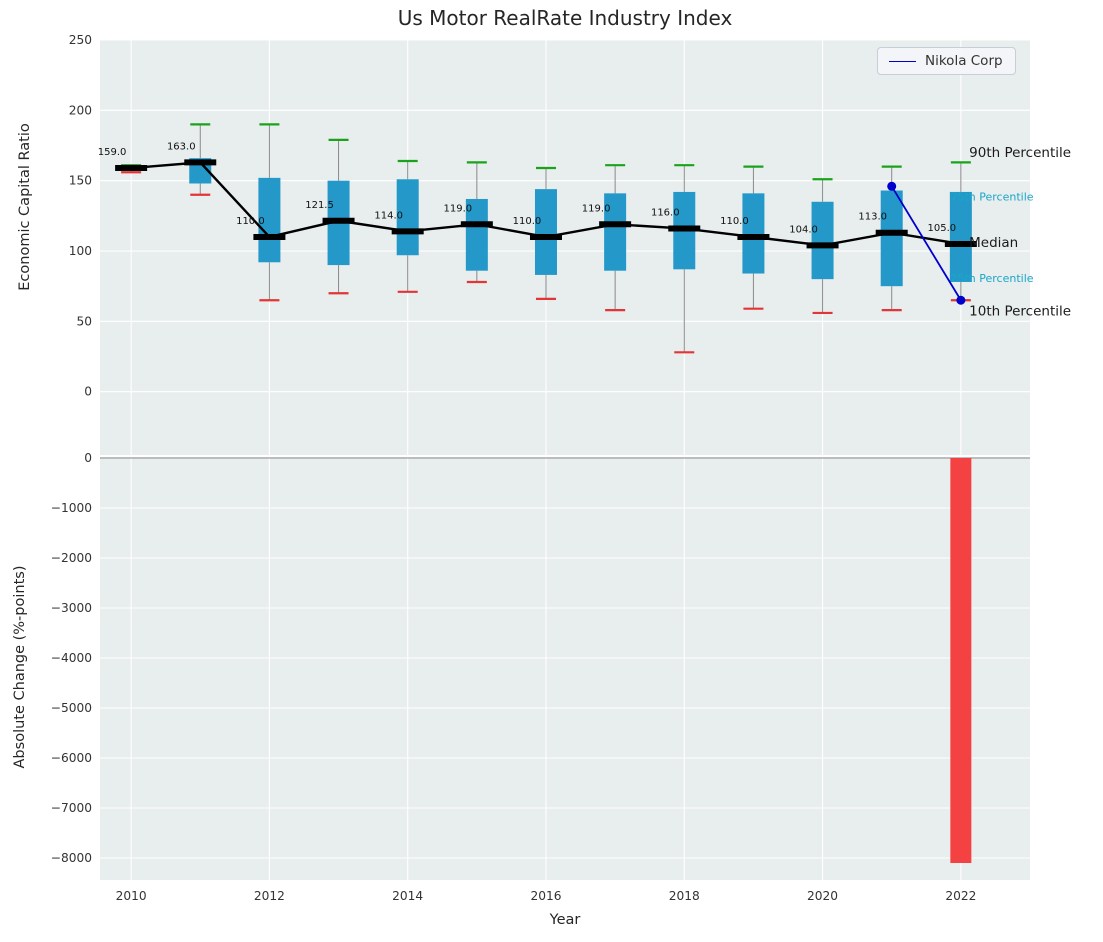 This screenshot has width=1103, height=942. Describe the element at coordinates (71, 558) in the screenshot. I see `svg-text: −2000` at that location.